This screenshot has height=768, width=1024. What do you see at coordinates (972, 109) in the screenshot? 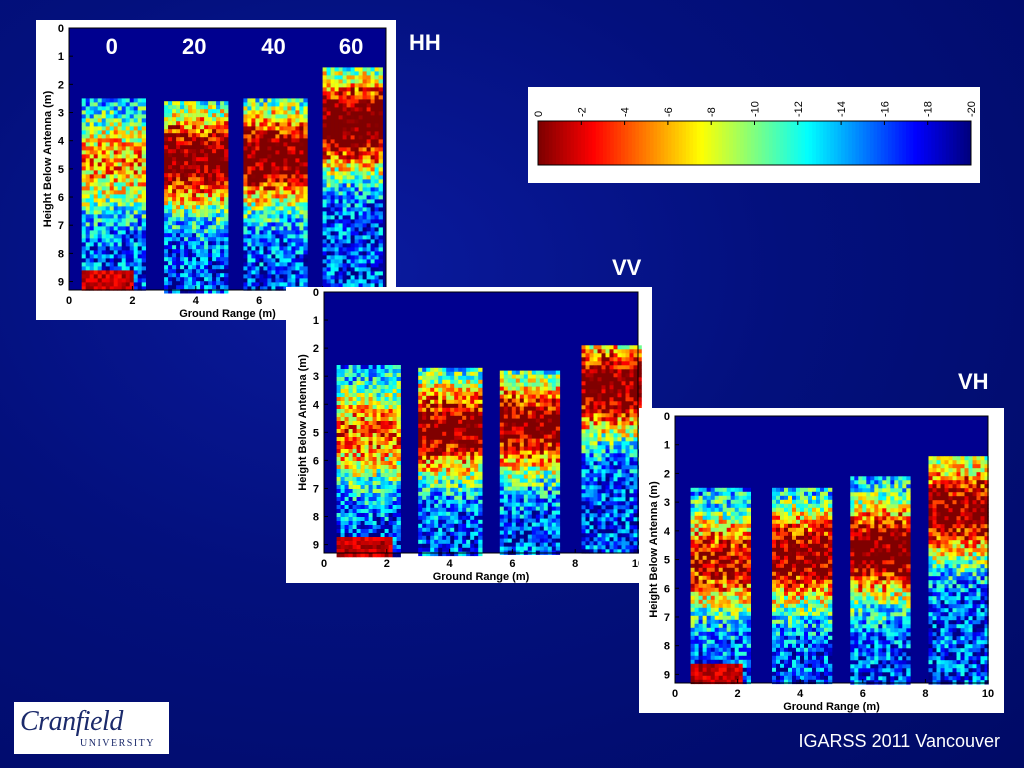
I see `colorbar-tick-label: -20` at bounding box center [972, 109].